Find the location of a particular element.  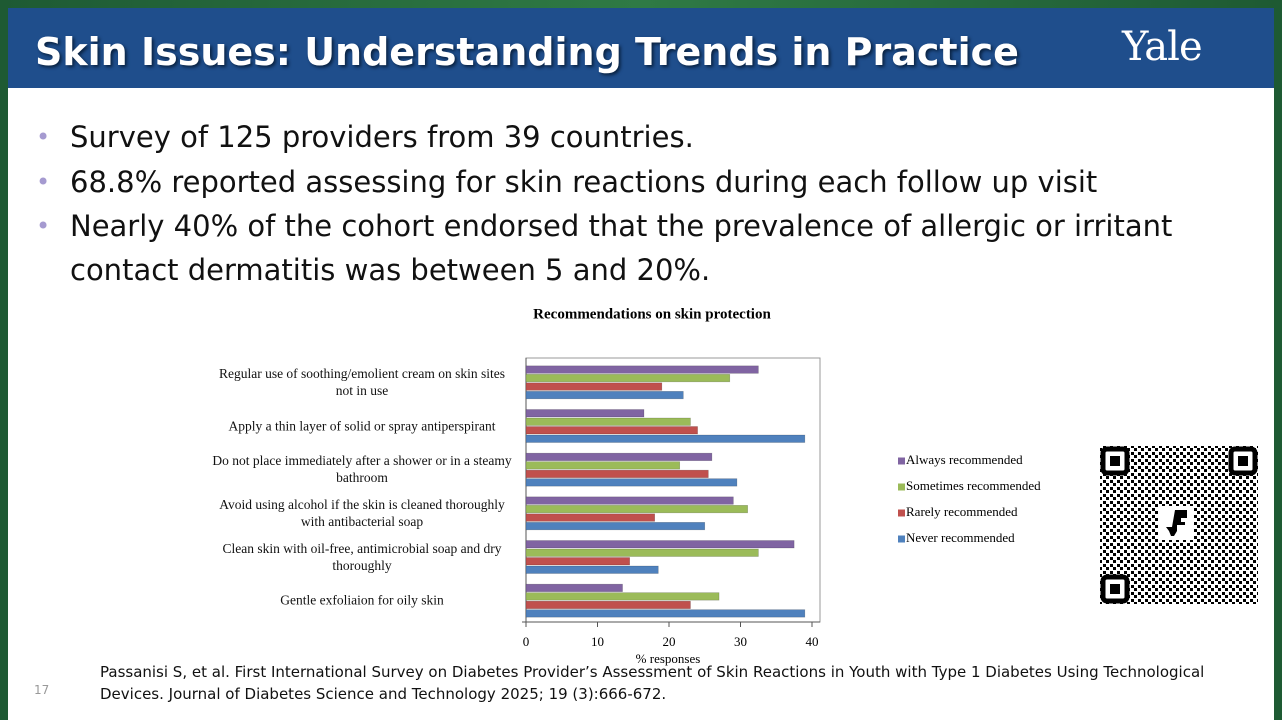

x-tick-label: 20 is located at coordinates (669, 641).